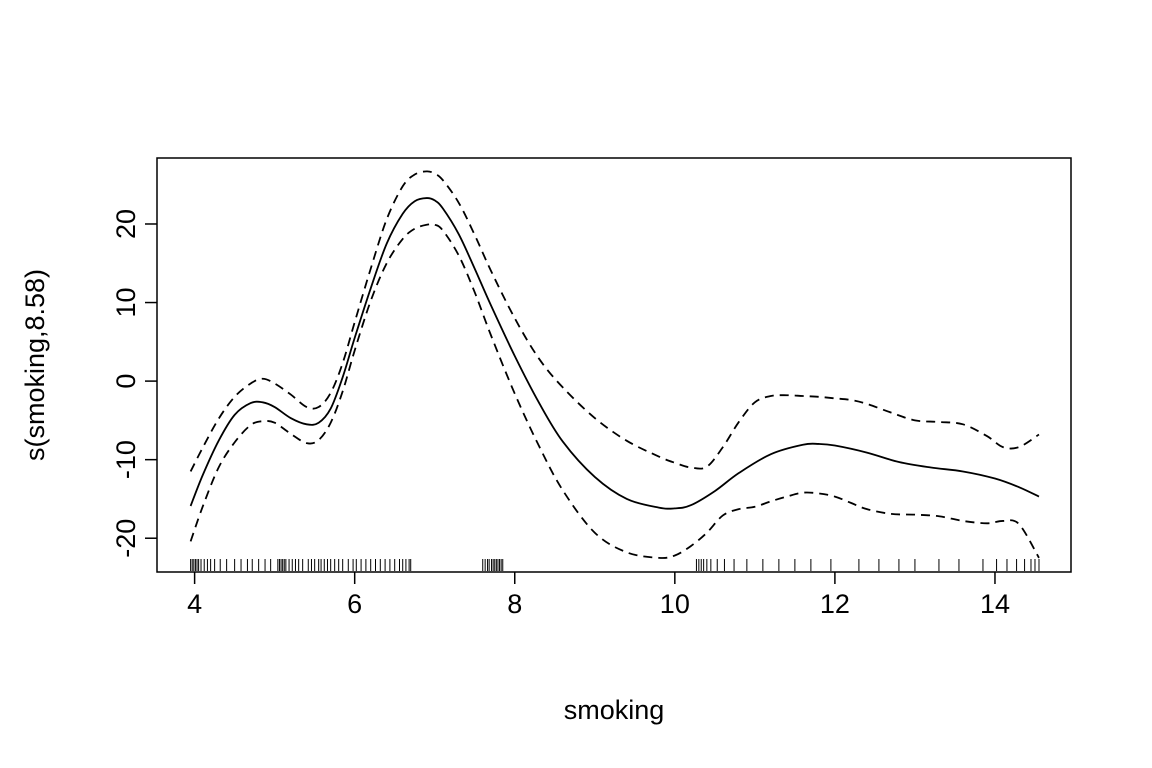 This screenshot has height=768, width=1152. What do you see at coordinates (126, 224) in the screenshot?
I see `y-tick-label: 20` at bounding box center [126, 224].